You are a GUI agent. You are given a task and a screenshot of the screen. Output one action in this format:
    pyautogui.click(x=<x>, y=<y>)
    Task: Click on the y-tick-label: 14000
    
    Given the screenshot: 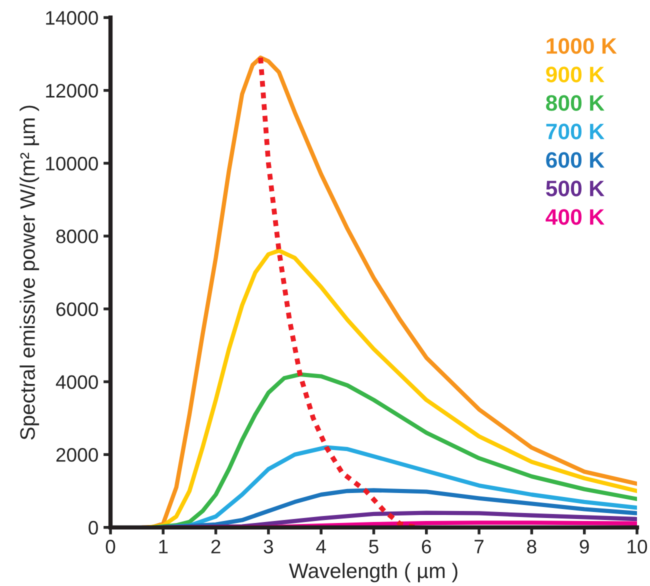 What is the action you would take?
    pyautogui.click(x=72, y=18)
    